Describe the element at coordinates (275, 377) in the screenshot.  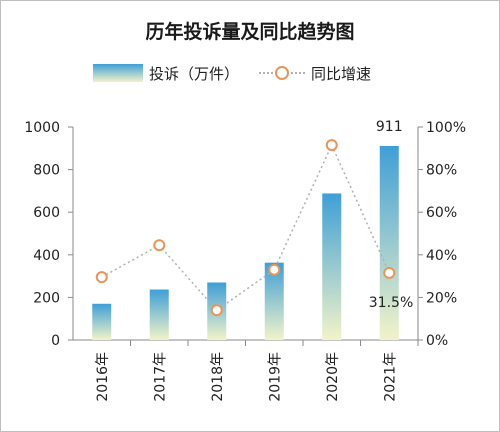
I see `x-tick-label: 2019年` at that location.